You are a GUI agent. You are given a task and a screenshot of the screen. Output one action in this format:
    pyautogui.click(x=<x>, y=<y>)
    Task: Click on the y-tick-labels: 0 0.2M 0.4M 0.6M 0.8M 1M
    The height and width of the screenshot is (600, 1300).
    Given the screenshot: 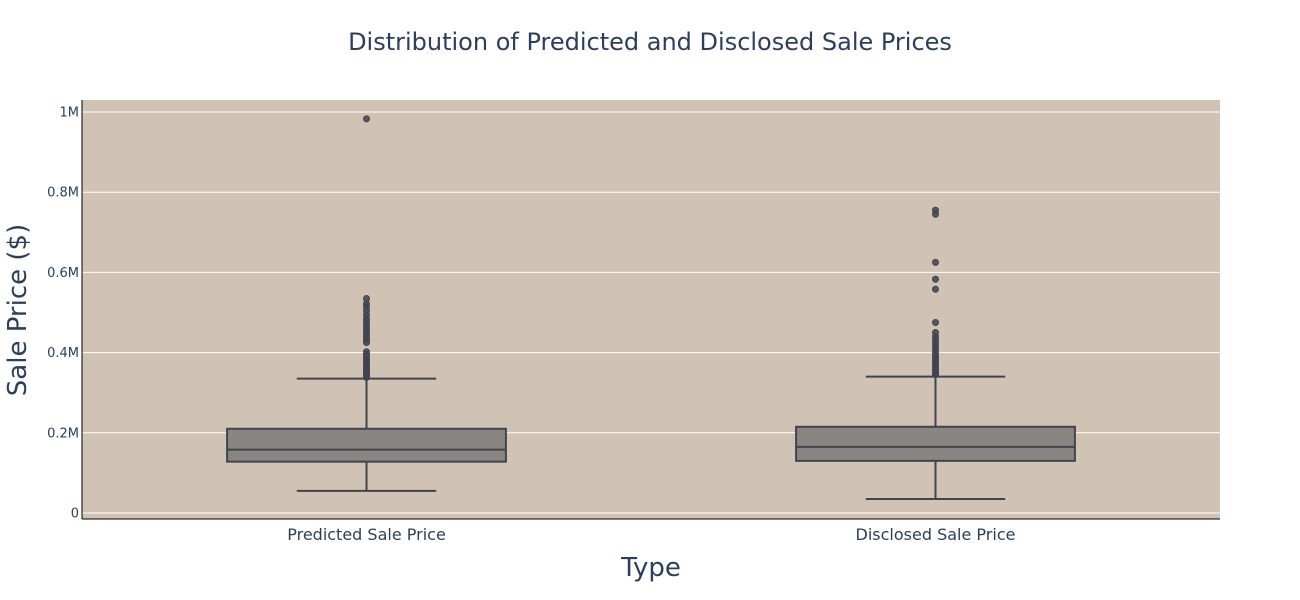 What is the action you would take?
    pyautogui.click(x=63, y=314)
    